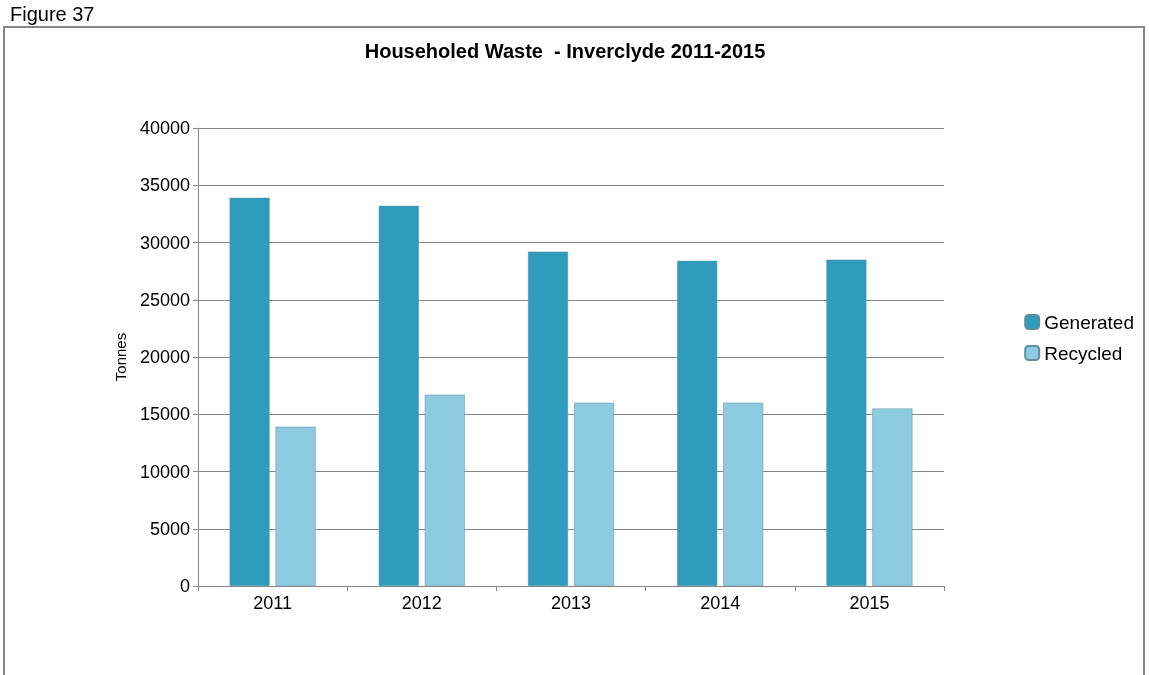  I want to click on y-tick-label: 0, so click(184, 586).